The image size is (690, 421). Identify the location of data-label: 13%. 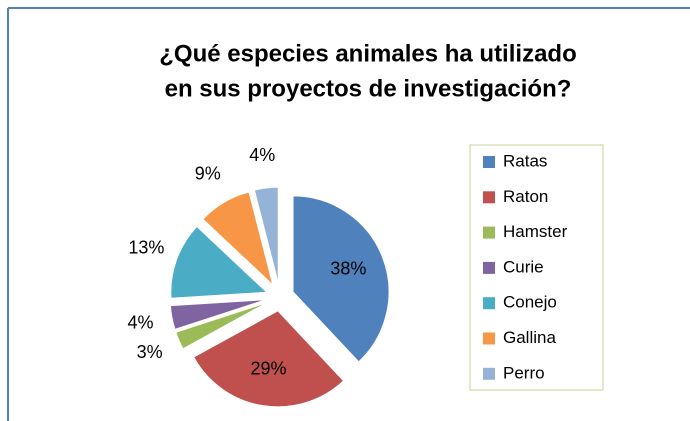
(146, 248).